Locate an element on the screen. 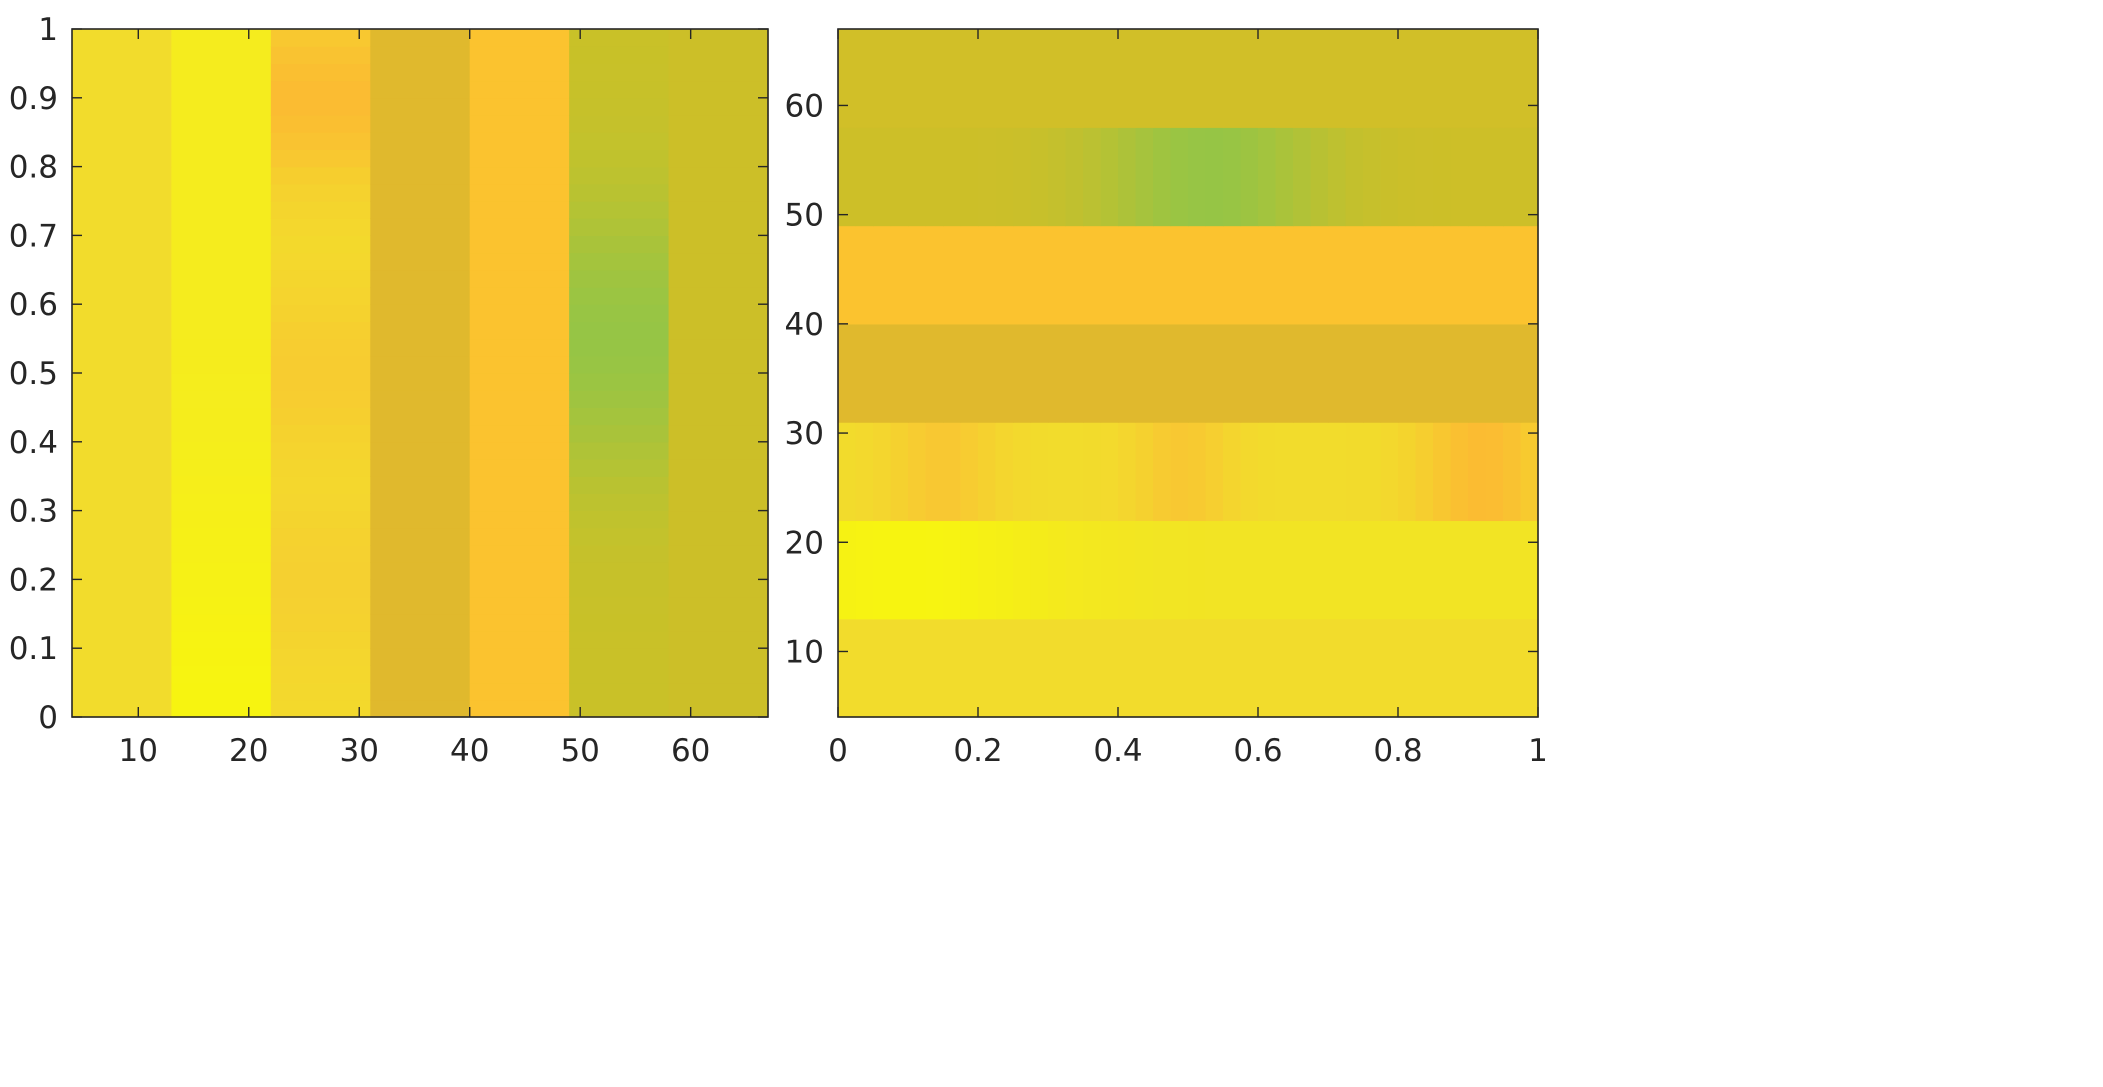  x-tick-label: 40 is located at coordinates (469, 751).